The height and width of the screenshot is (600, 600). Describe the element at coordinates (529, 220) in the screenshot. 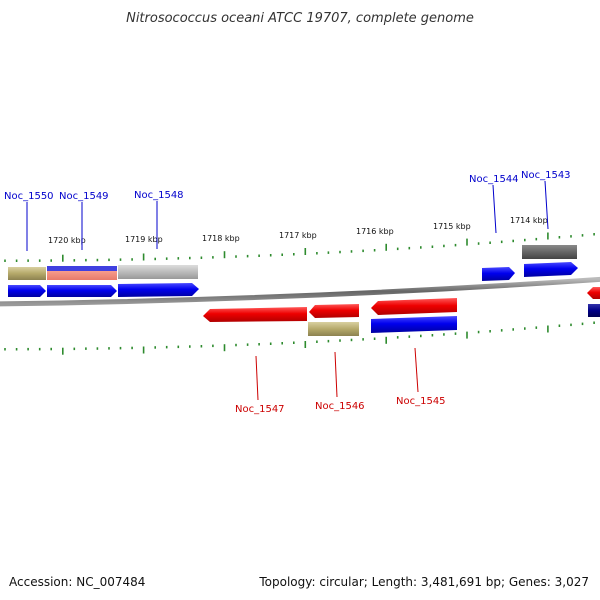

I see `tick-label: 1714 kbp` at that location.